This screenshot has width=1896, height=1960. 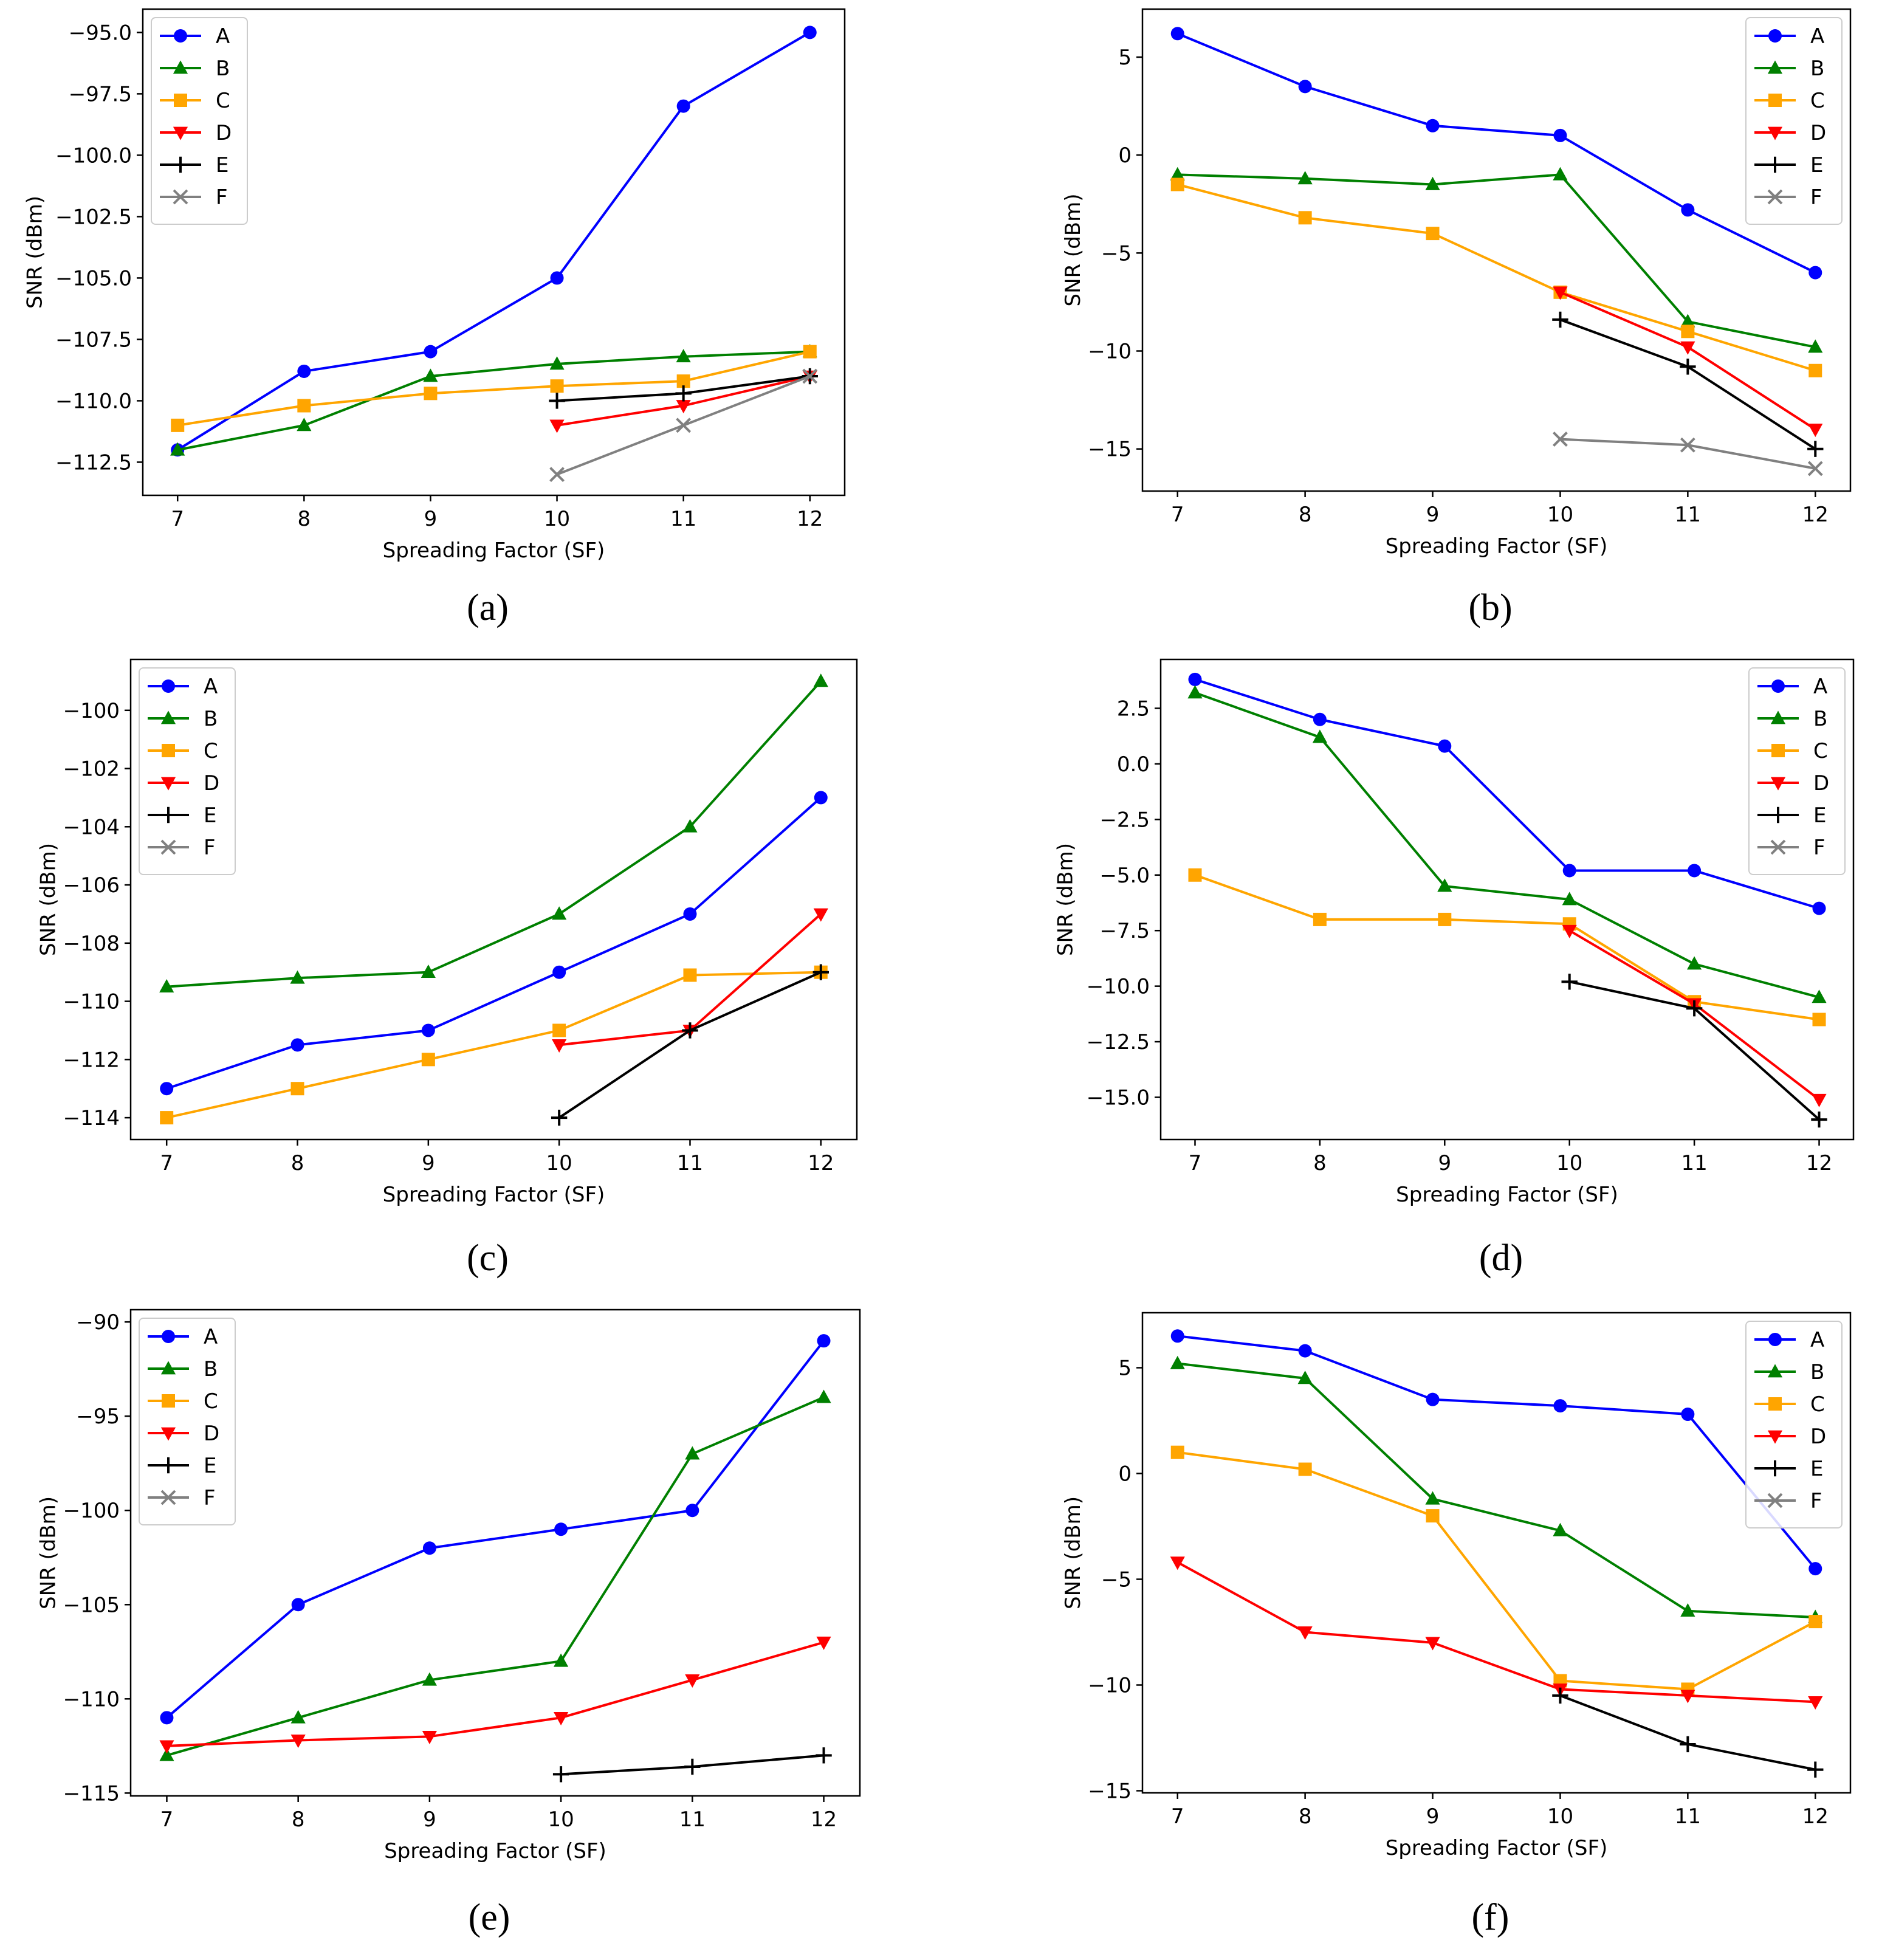 I want to click on x-tick-label: 7, so click(x=1177, y=515).